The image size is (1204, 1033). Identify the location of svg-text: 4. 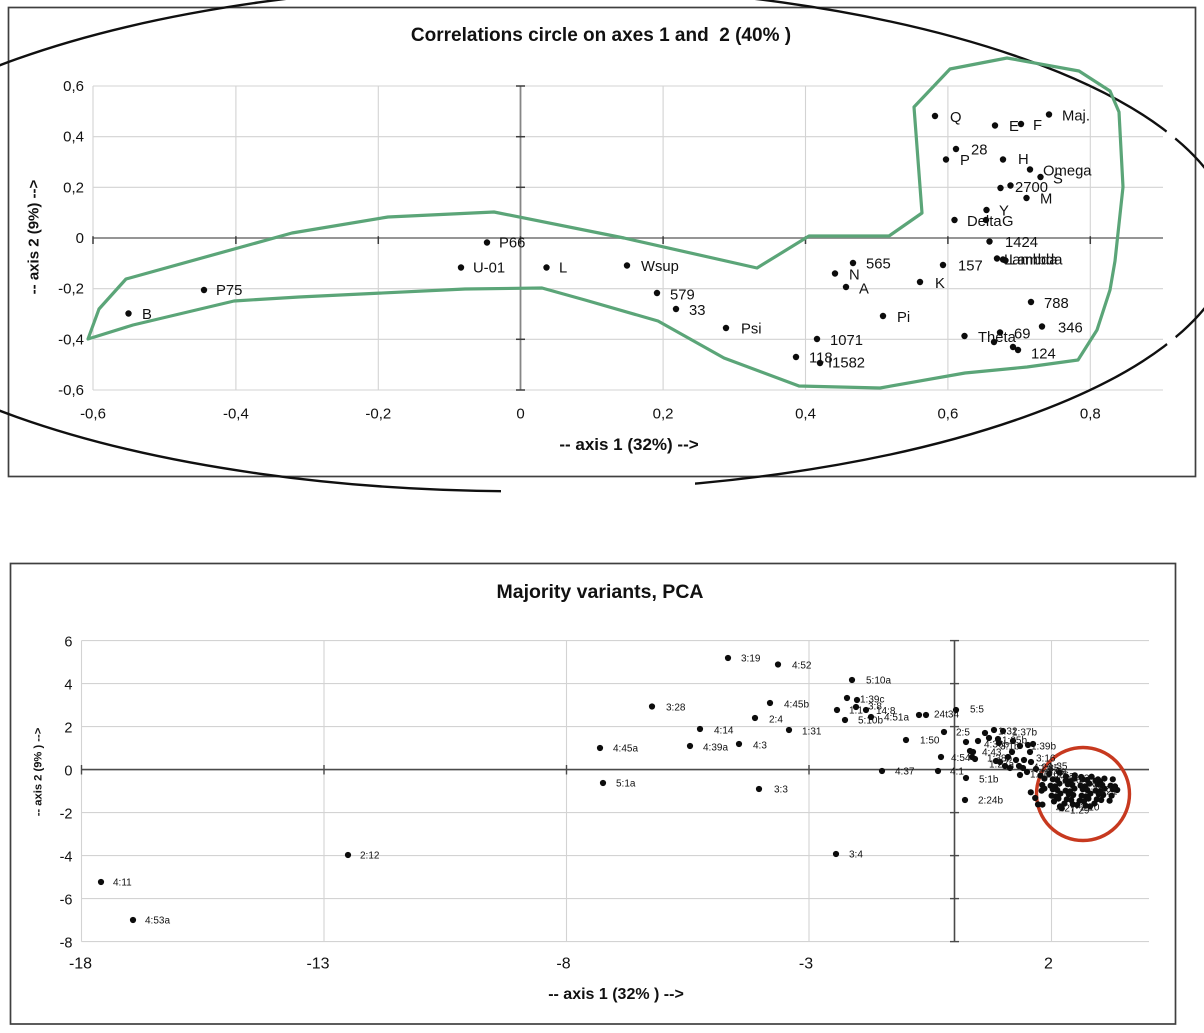
(68, 686).